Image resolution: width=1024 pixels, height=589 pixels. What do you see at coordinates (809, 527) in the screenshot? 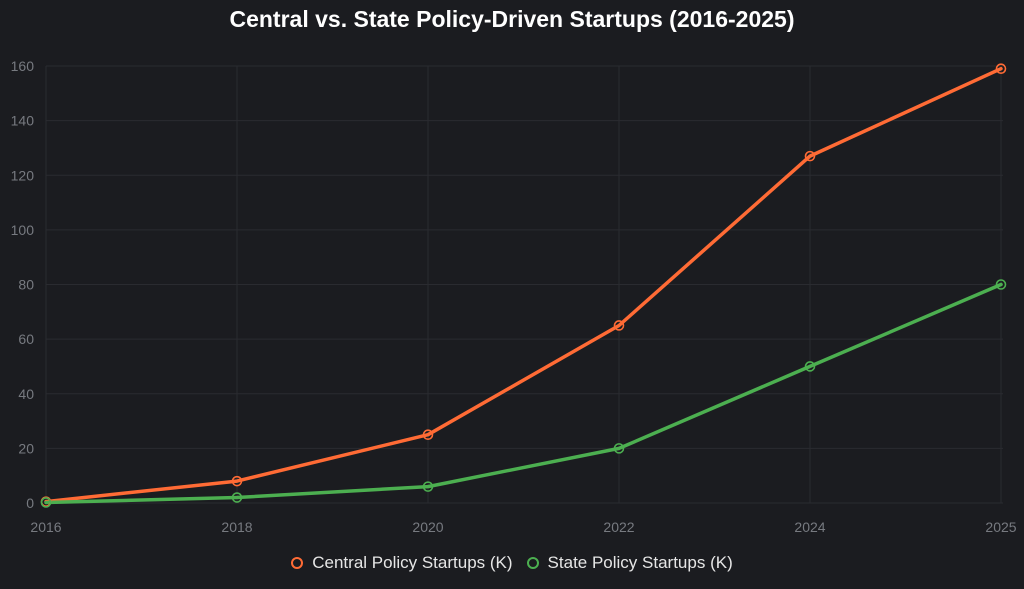
I see `x-tick-label: 2024` at bounding box center [809, 527].